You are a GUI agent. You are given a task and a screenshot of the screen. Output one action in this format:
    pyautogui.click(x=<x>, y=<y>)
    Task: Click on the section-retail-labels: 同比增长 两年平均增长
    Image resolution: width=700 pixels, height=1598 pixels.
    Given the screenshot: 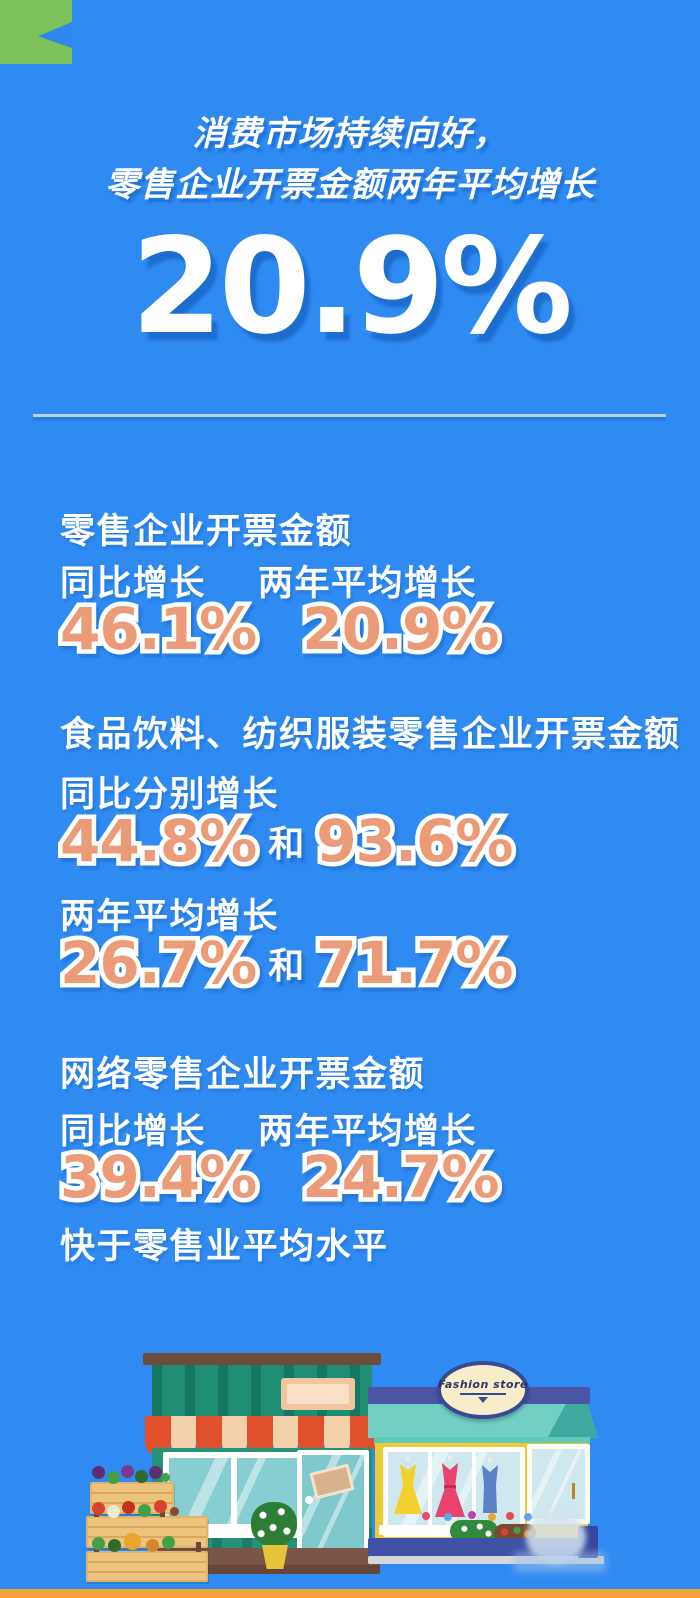 What is the action you would take?
    pyautogui.click(x=268, y=580)
    